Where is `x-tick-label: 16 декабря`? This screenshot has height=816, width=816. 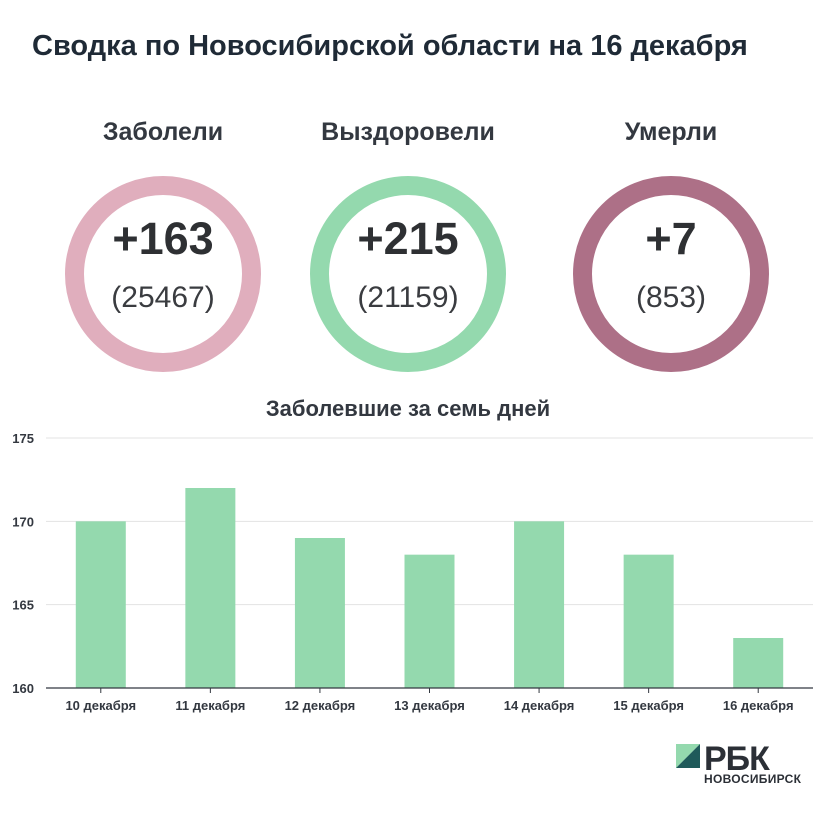
x-tick-label: 16 декабря is located at coordinates (758, 705).